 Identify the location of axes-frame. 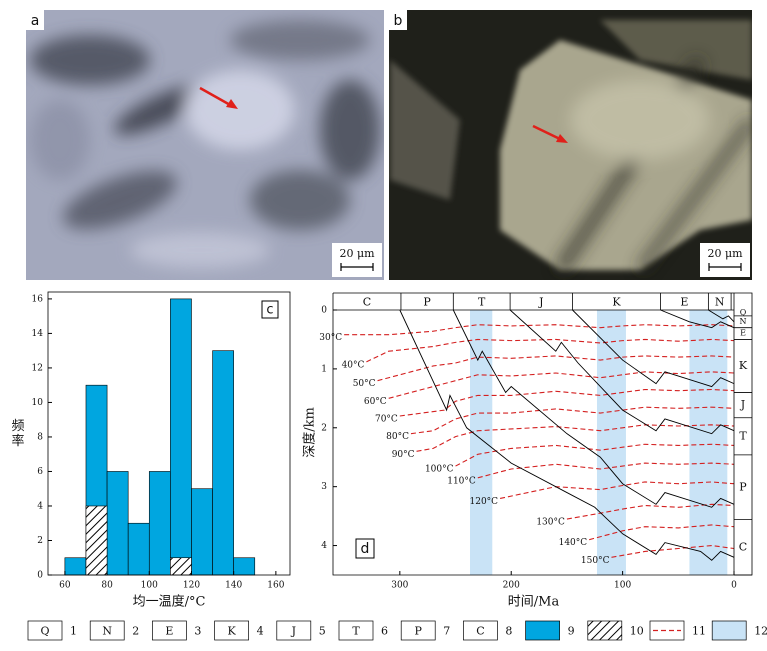
(169, 433).